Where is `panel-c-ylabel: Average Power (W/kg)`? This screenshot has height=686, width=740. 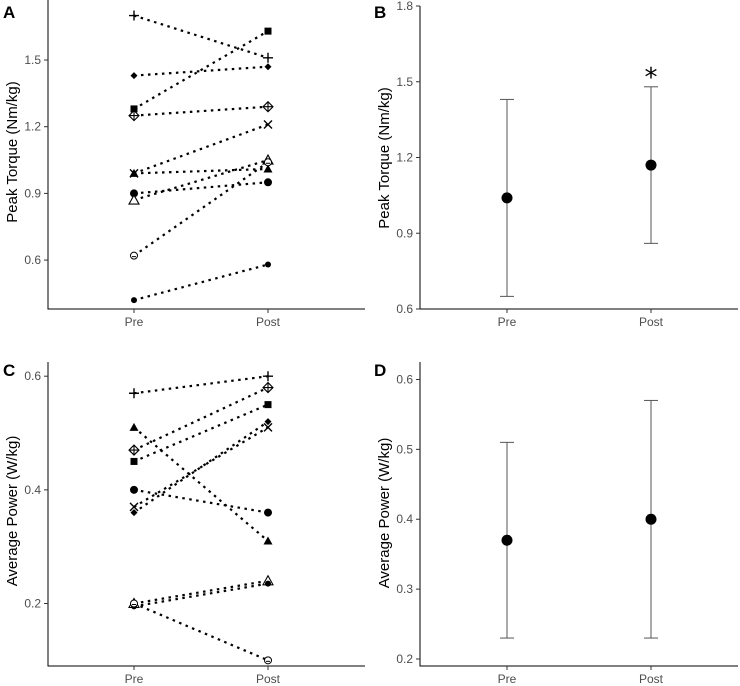 panel-c-ylabel: Average Power (W/kg) is located at coordinates (12, 511).